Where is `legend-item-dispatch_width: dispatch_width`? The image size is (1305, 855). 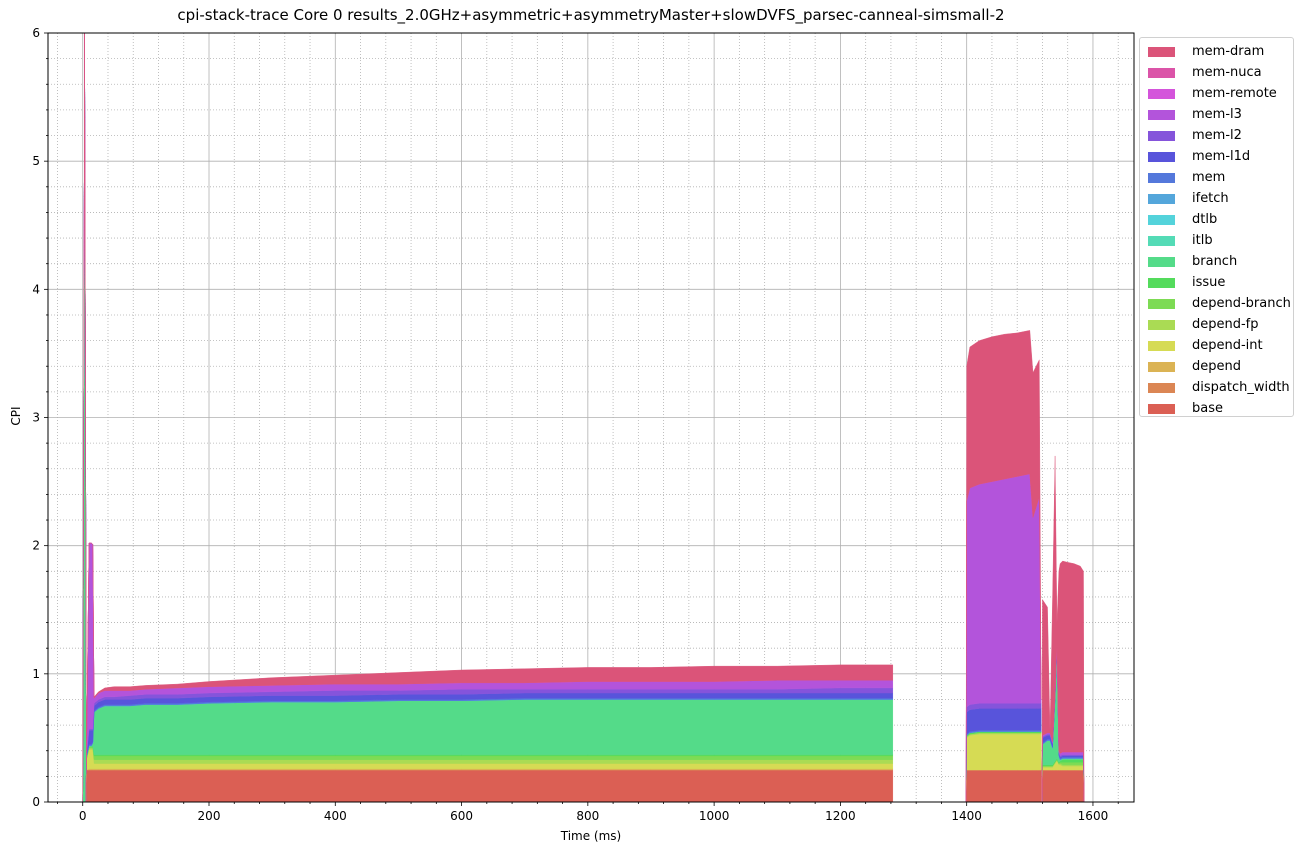 legend-item-dispatch_width: dispatch_width is located at coordinates (1220, 387).